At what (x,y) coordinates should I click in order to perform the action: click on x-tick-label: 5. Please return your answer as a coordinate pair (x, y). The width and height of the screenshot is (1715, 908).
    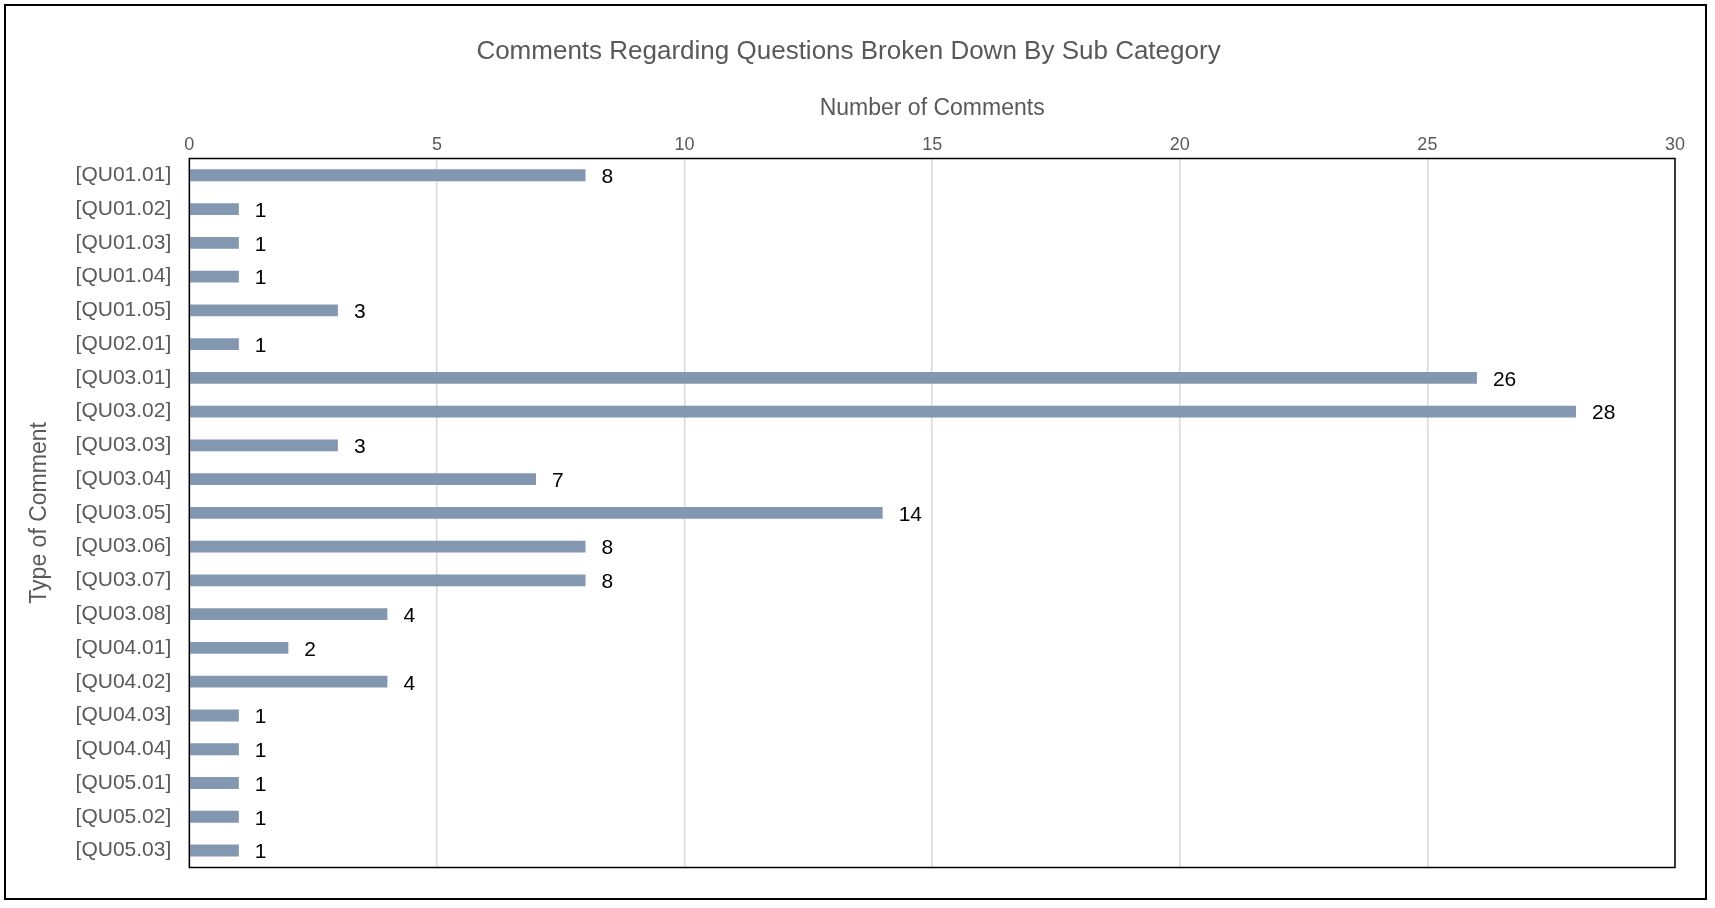
    Looking at the image, I should click on (436, 143).